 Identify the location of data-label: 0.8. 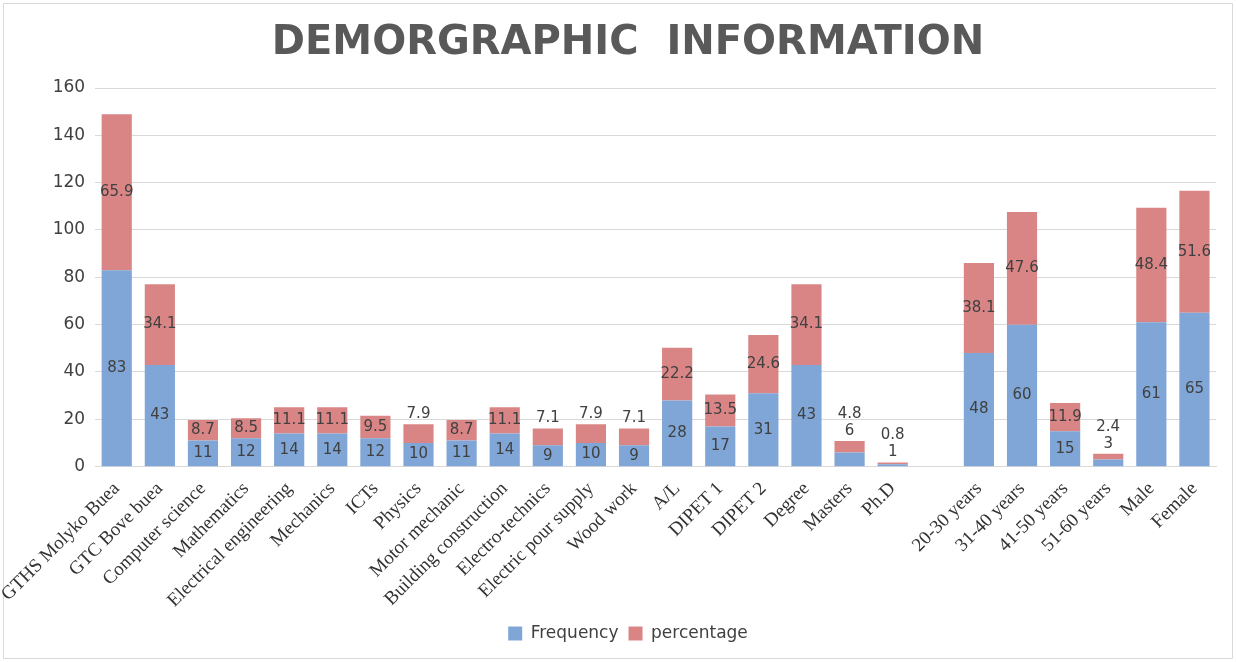
(892, 434).